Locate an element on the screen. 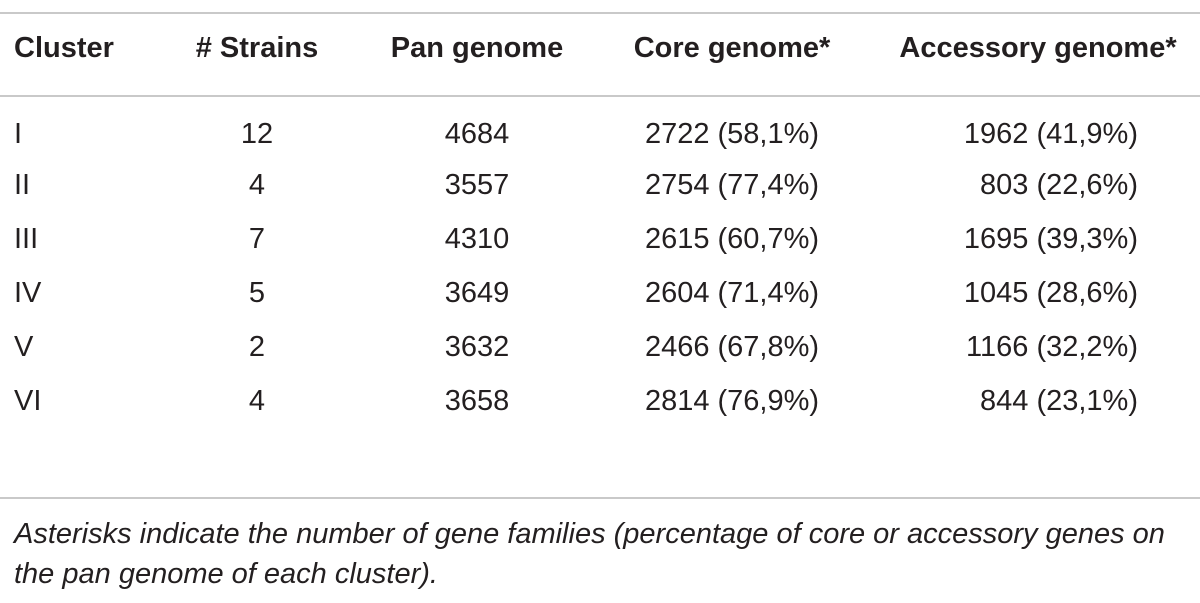 The height and width of the screenshot is (603, 1200). table-header-rule is located at coordinates (600, 96).